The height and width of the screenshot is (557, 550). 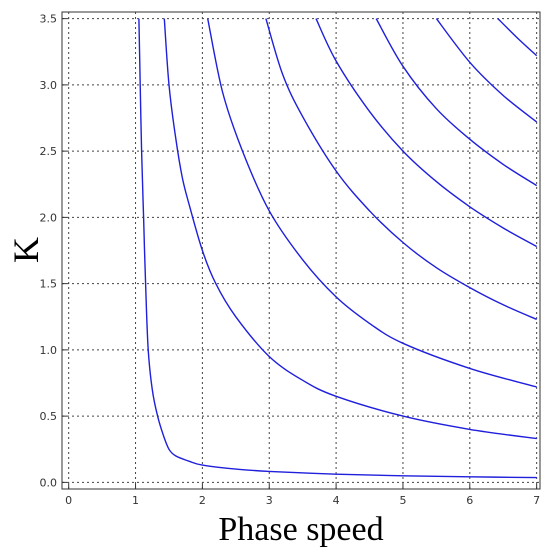 What do you see at coordinates (336, 500) in the screenshot?
I see `x-tick-label: 4` at bounding box center [336, 500].